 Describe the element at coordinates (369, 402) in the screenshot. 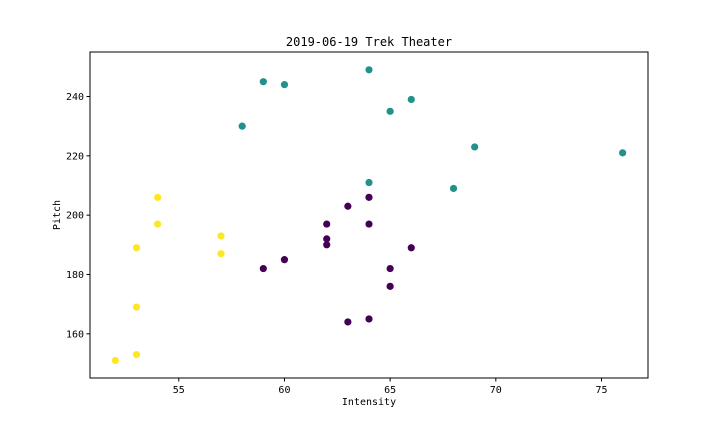

I see `x-axis-label: Intensity` at that location.